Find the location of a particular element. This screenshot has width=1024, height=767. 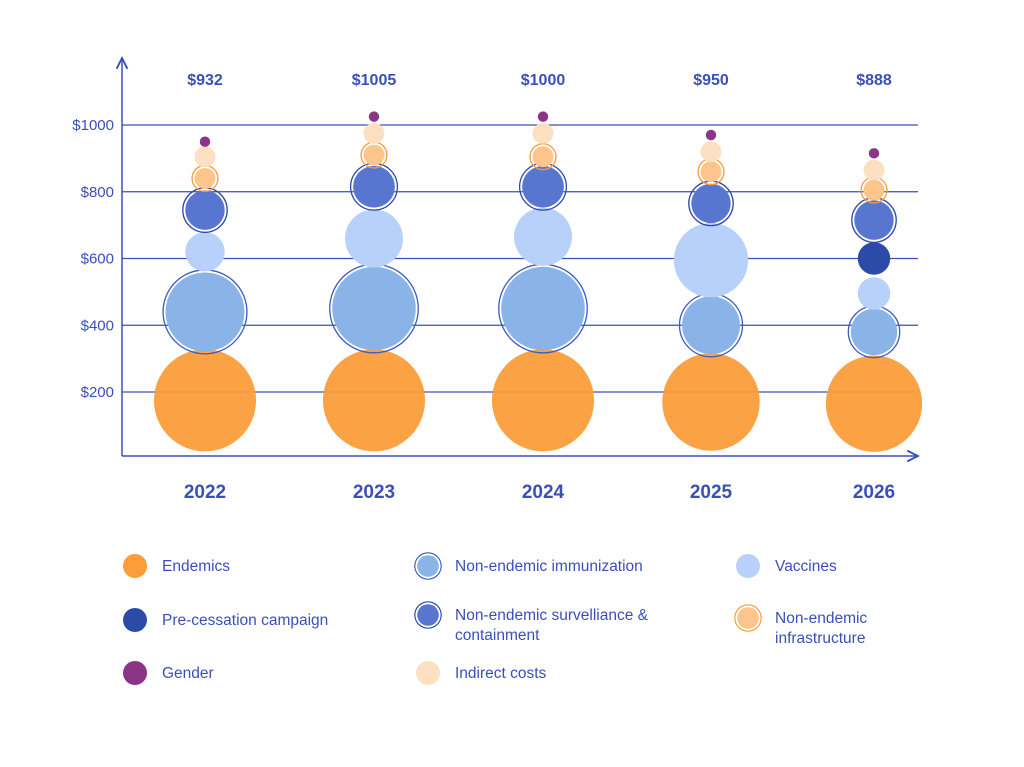

legend-swatch-infrastructure is located at coordinates (748, 618).